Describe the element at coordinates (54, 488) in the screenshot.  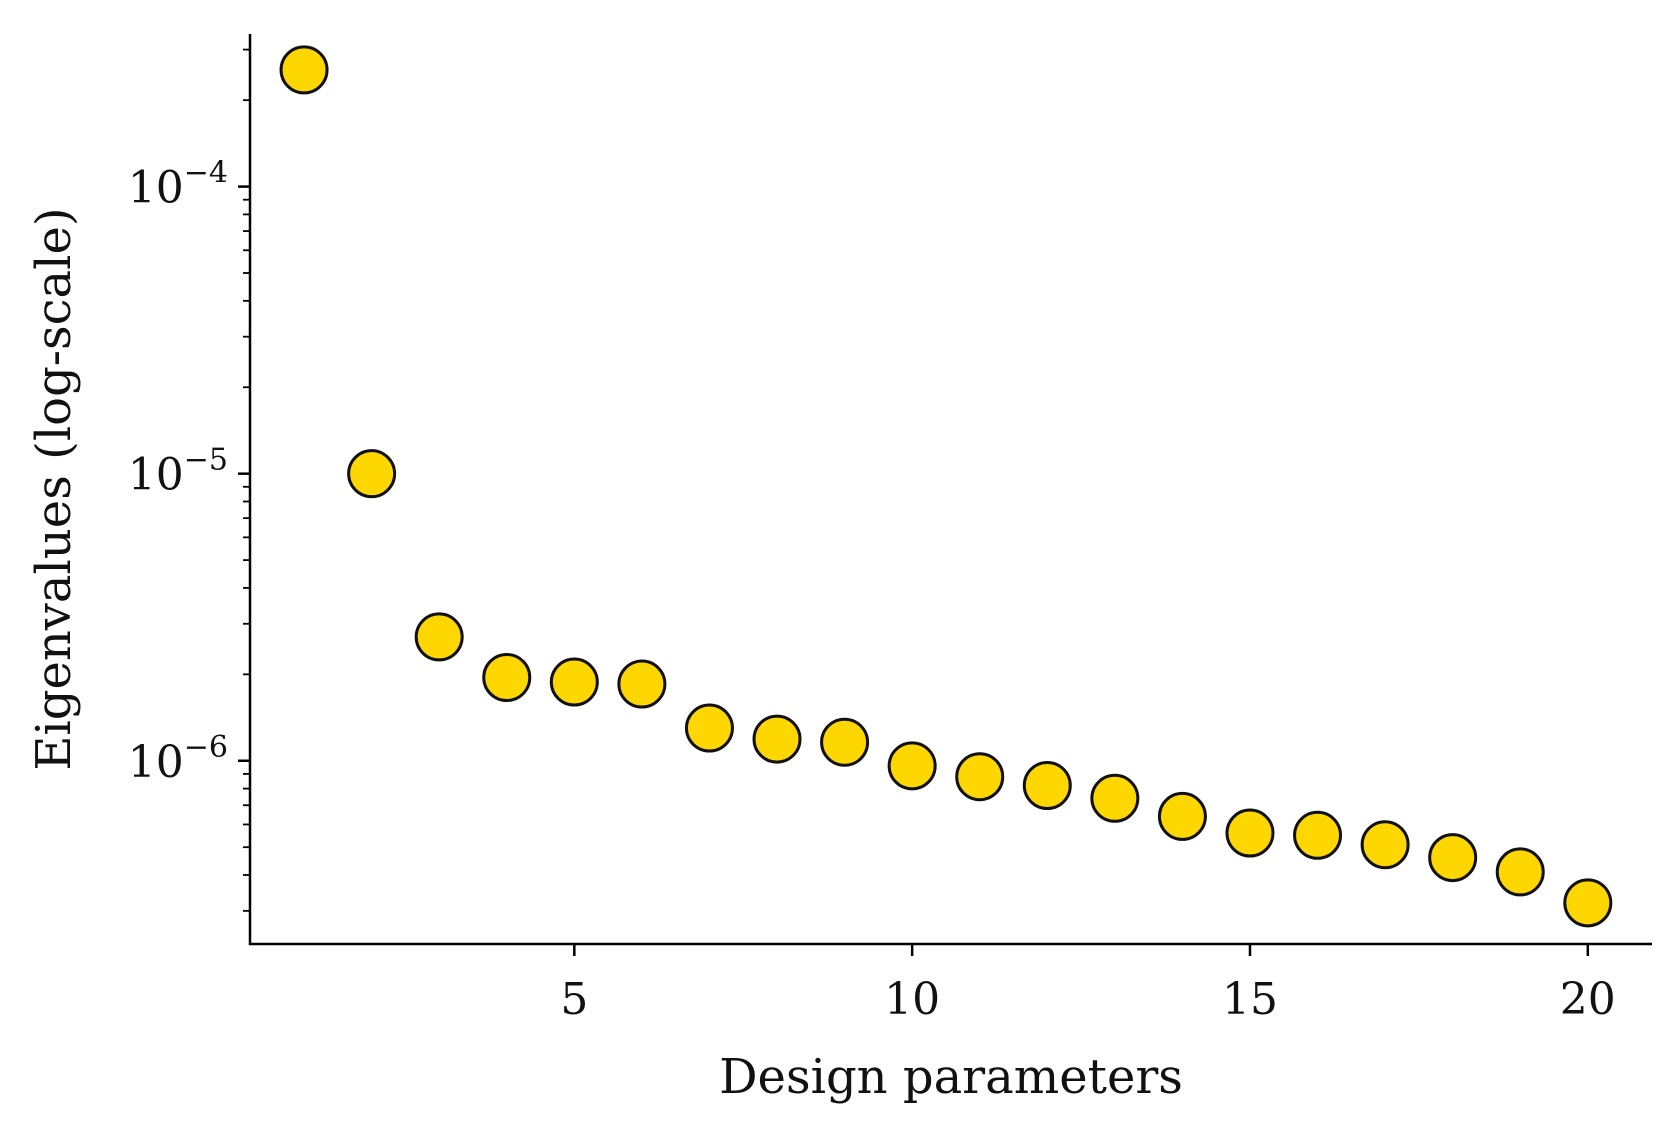
I see `y-axis-label: Eigenvalues (log-scale)` at that location.